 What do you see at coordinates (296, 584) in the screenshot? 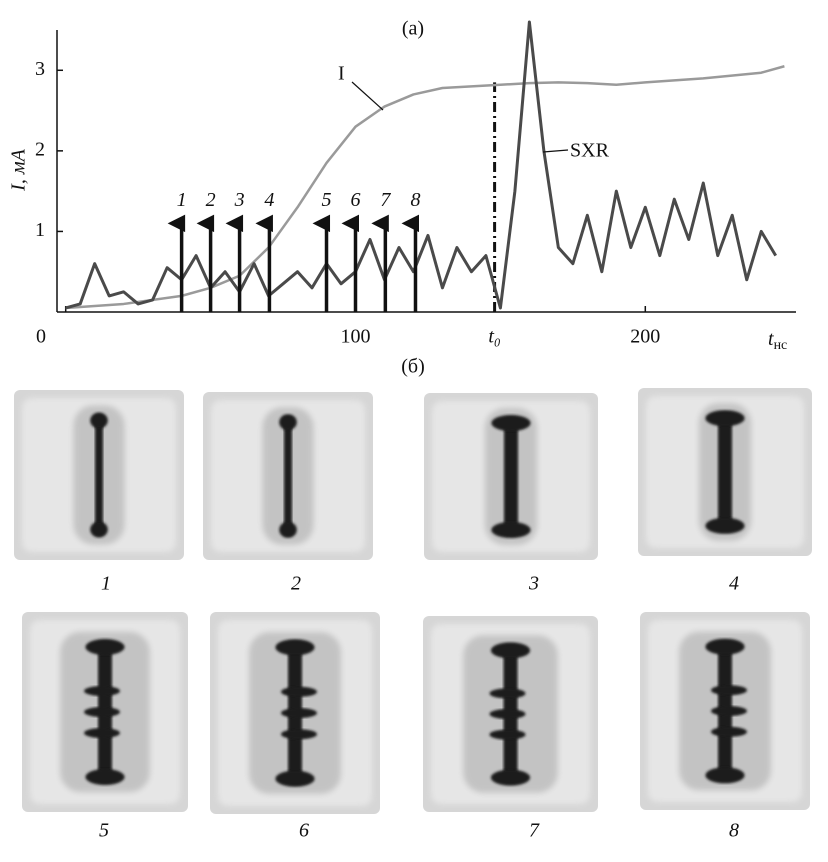
I see `frame-caption: 2` at bounding box center [296, 584].